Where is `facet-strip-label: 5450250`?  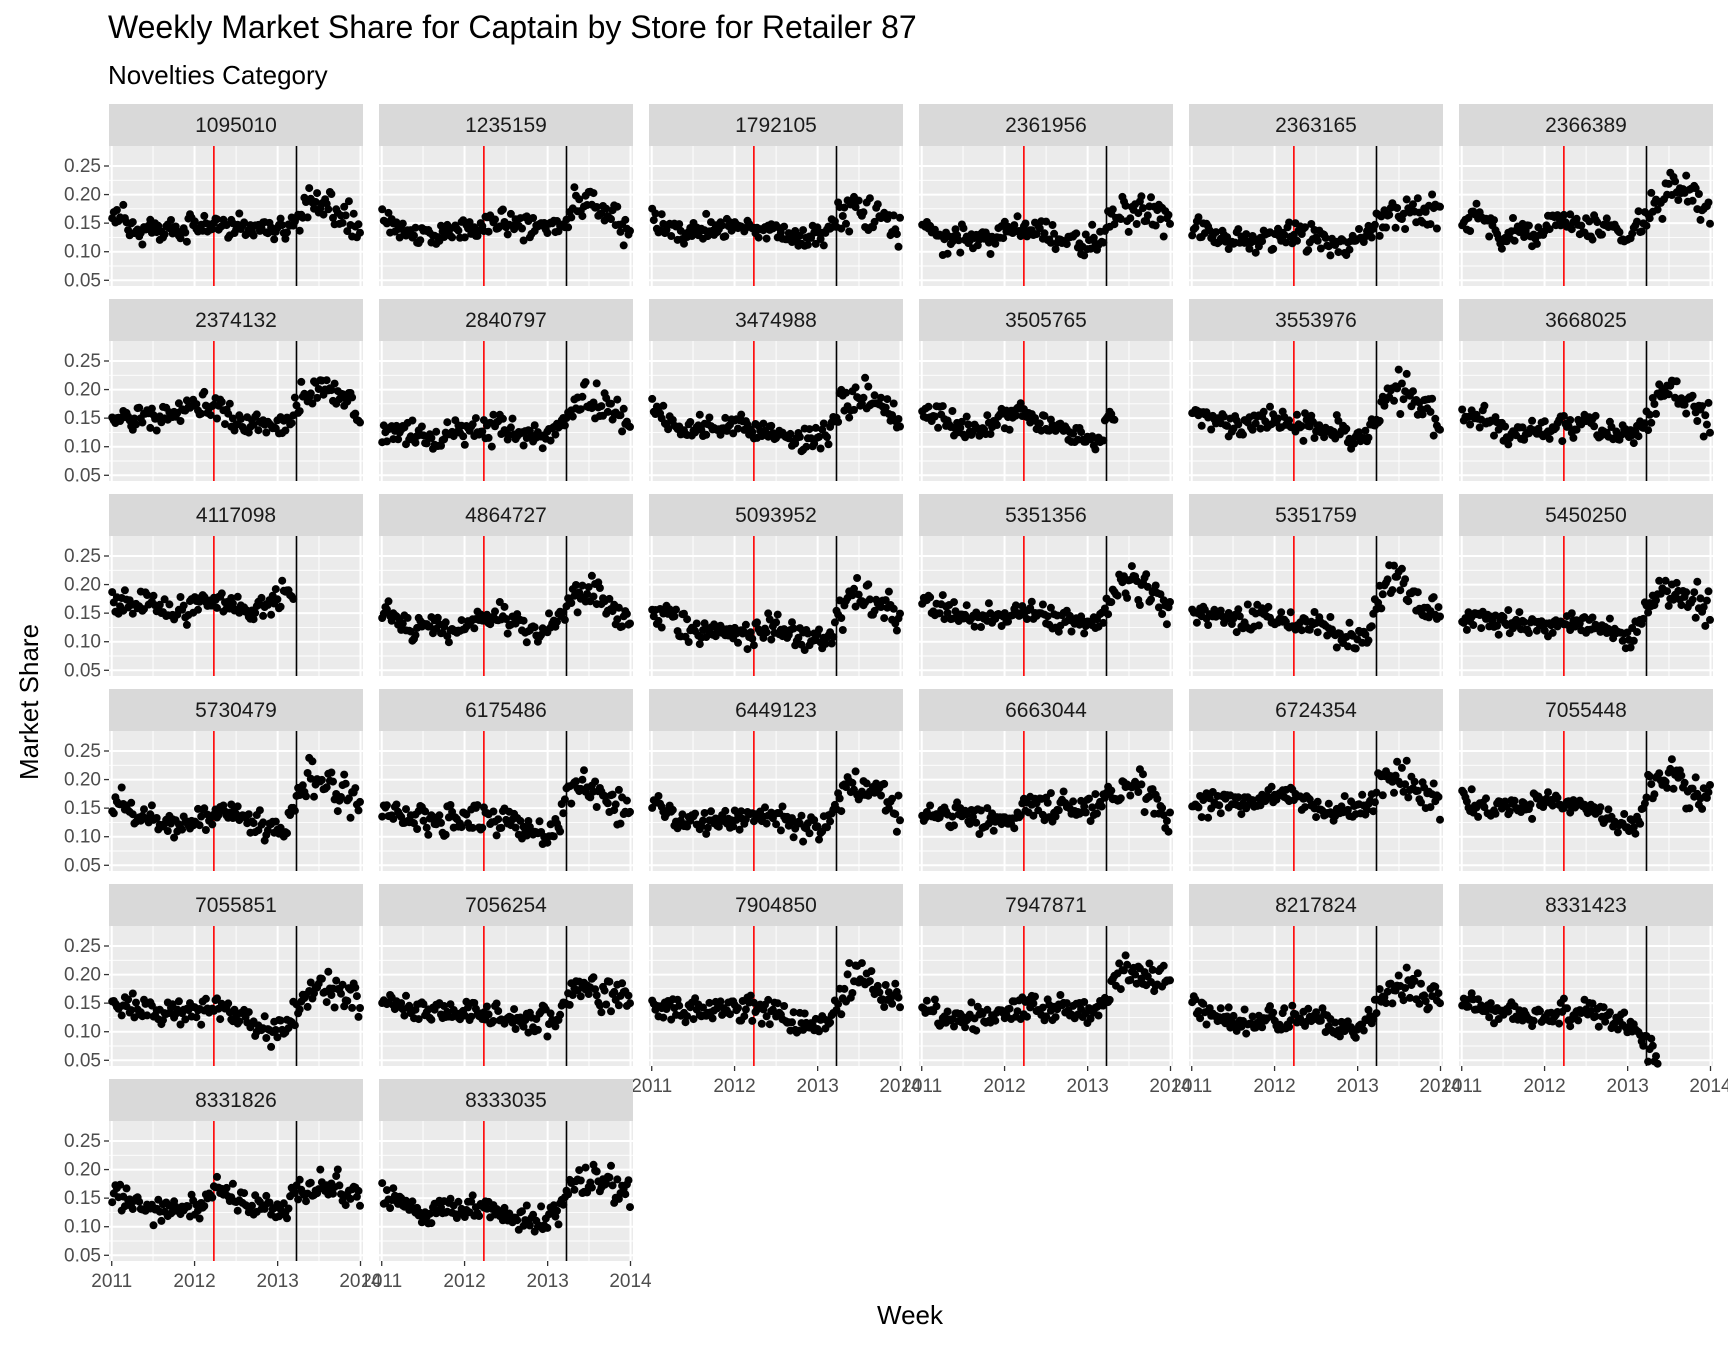
facet-strip-label: 5450250 is located at coordinates (1586, 515).